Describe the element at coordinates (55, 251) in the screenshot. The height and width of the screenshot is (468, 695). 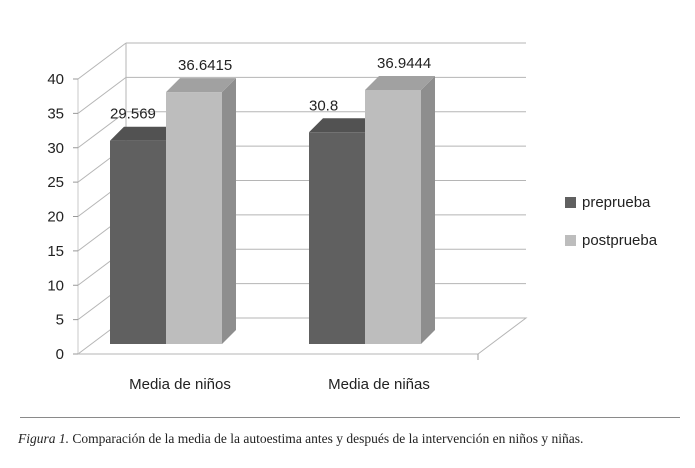
I see `y-tick-label: 15` at that location.